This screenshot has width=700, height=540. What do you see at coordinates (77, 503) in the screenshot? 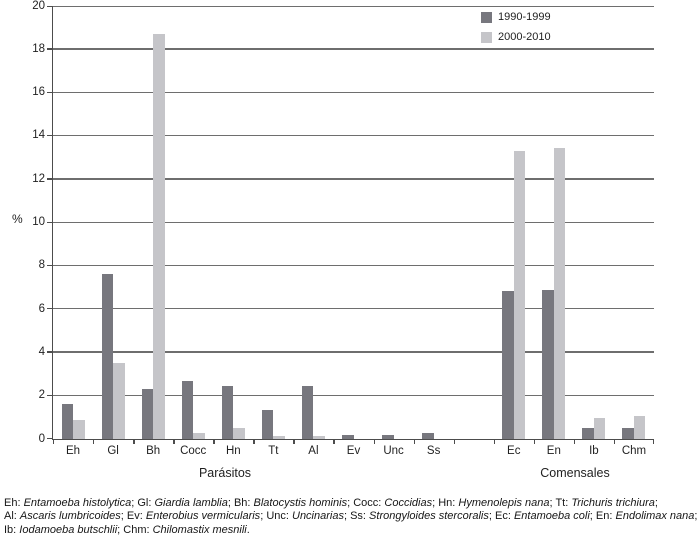
I see `footnote-species-name: Entamoeba histolytica` at bounding box center [77, 503].